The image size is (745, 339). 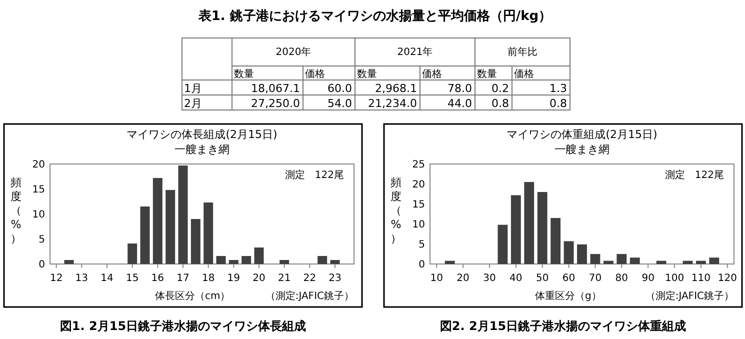 I want to click on x-tick-label: 19, so click(x=233, y=278).